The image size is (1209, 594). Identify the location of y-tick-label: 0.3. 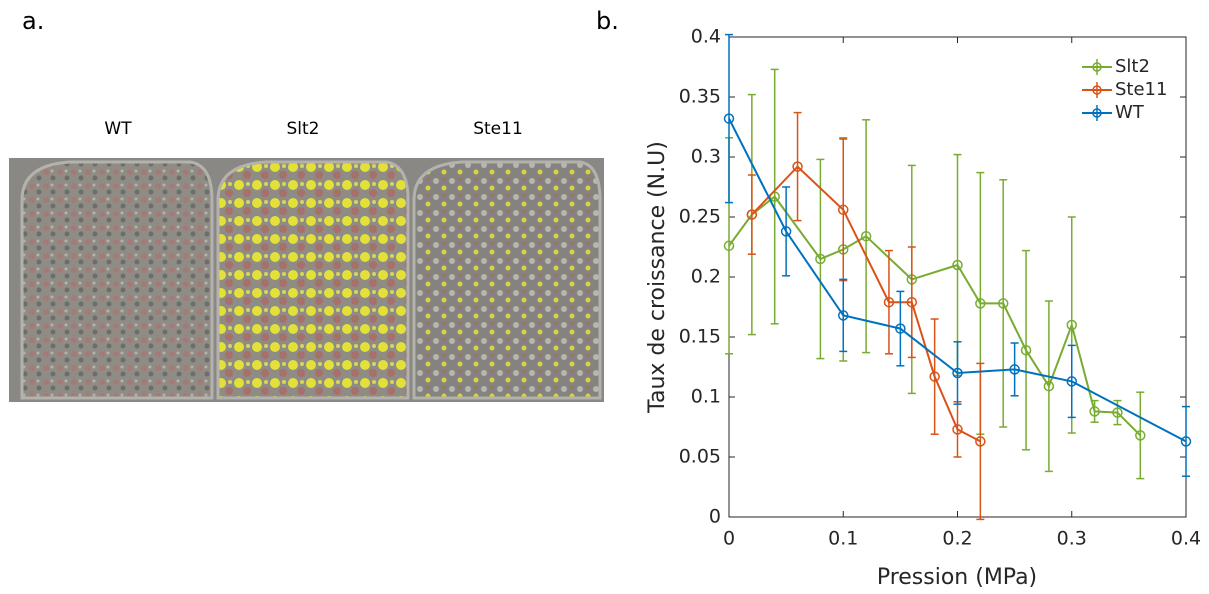
(706, 157).